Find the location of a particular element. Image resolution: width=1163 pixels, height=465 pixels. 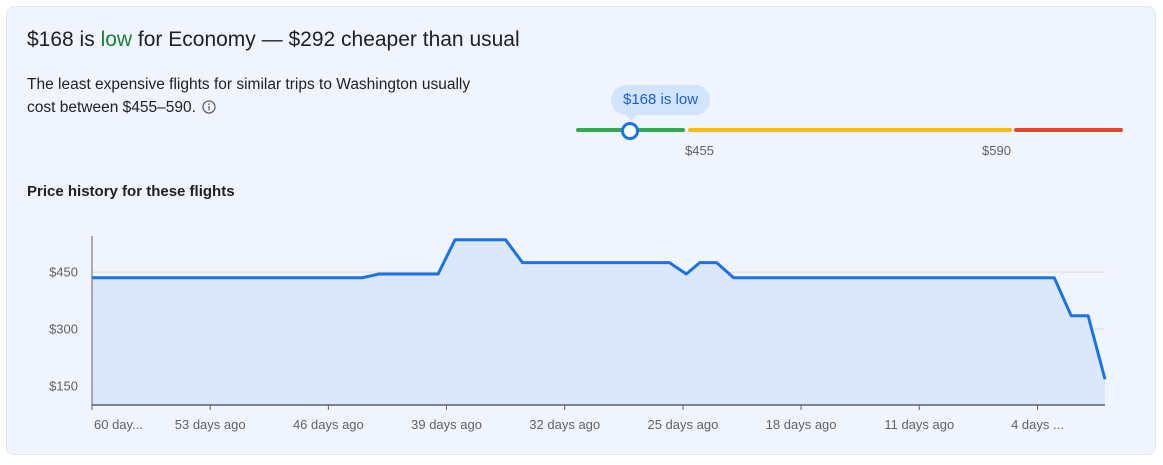

x-tick-label: 32 days ago is located at coordinates (564, 424).